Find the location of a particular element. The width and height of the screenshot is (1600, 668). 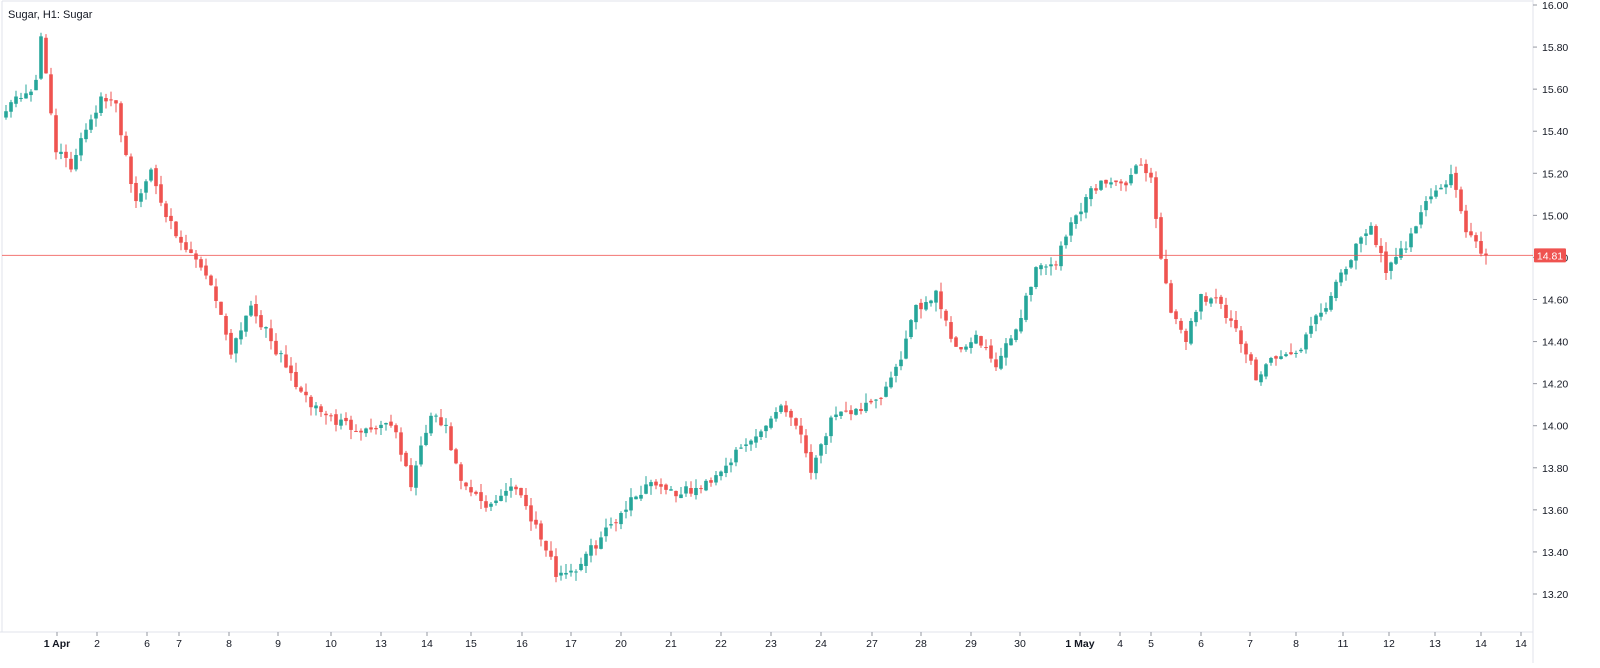

x-tick-label: 16 is located at coordinates (522, 644).